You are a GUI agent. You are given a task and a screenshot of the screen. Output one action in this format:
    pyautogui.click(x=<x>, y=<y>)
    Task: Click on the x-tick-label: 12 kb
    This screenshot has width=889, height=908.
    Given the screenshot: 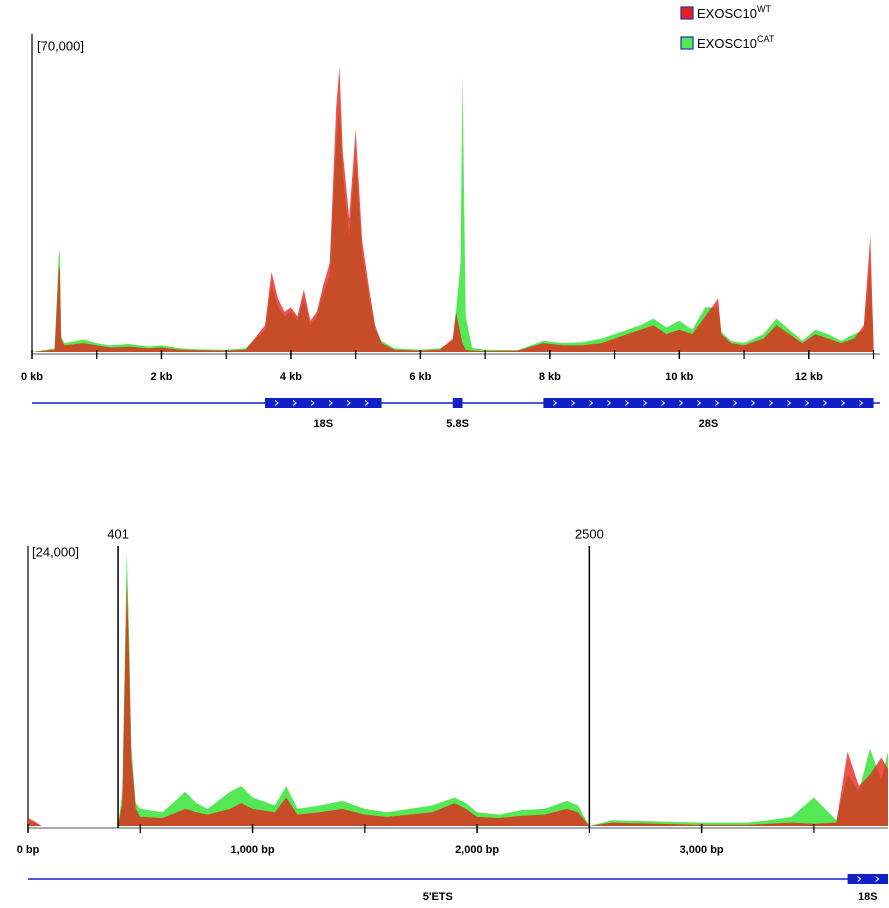 What is the action you would take?
    pyautogui.click(x=809, y=377)
    